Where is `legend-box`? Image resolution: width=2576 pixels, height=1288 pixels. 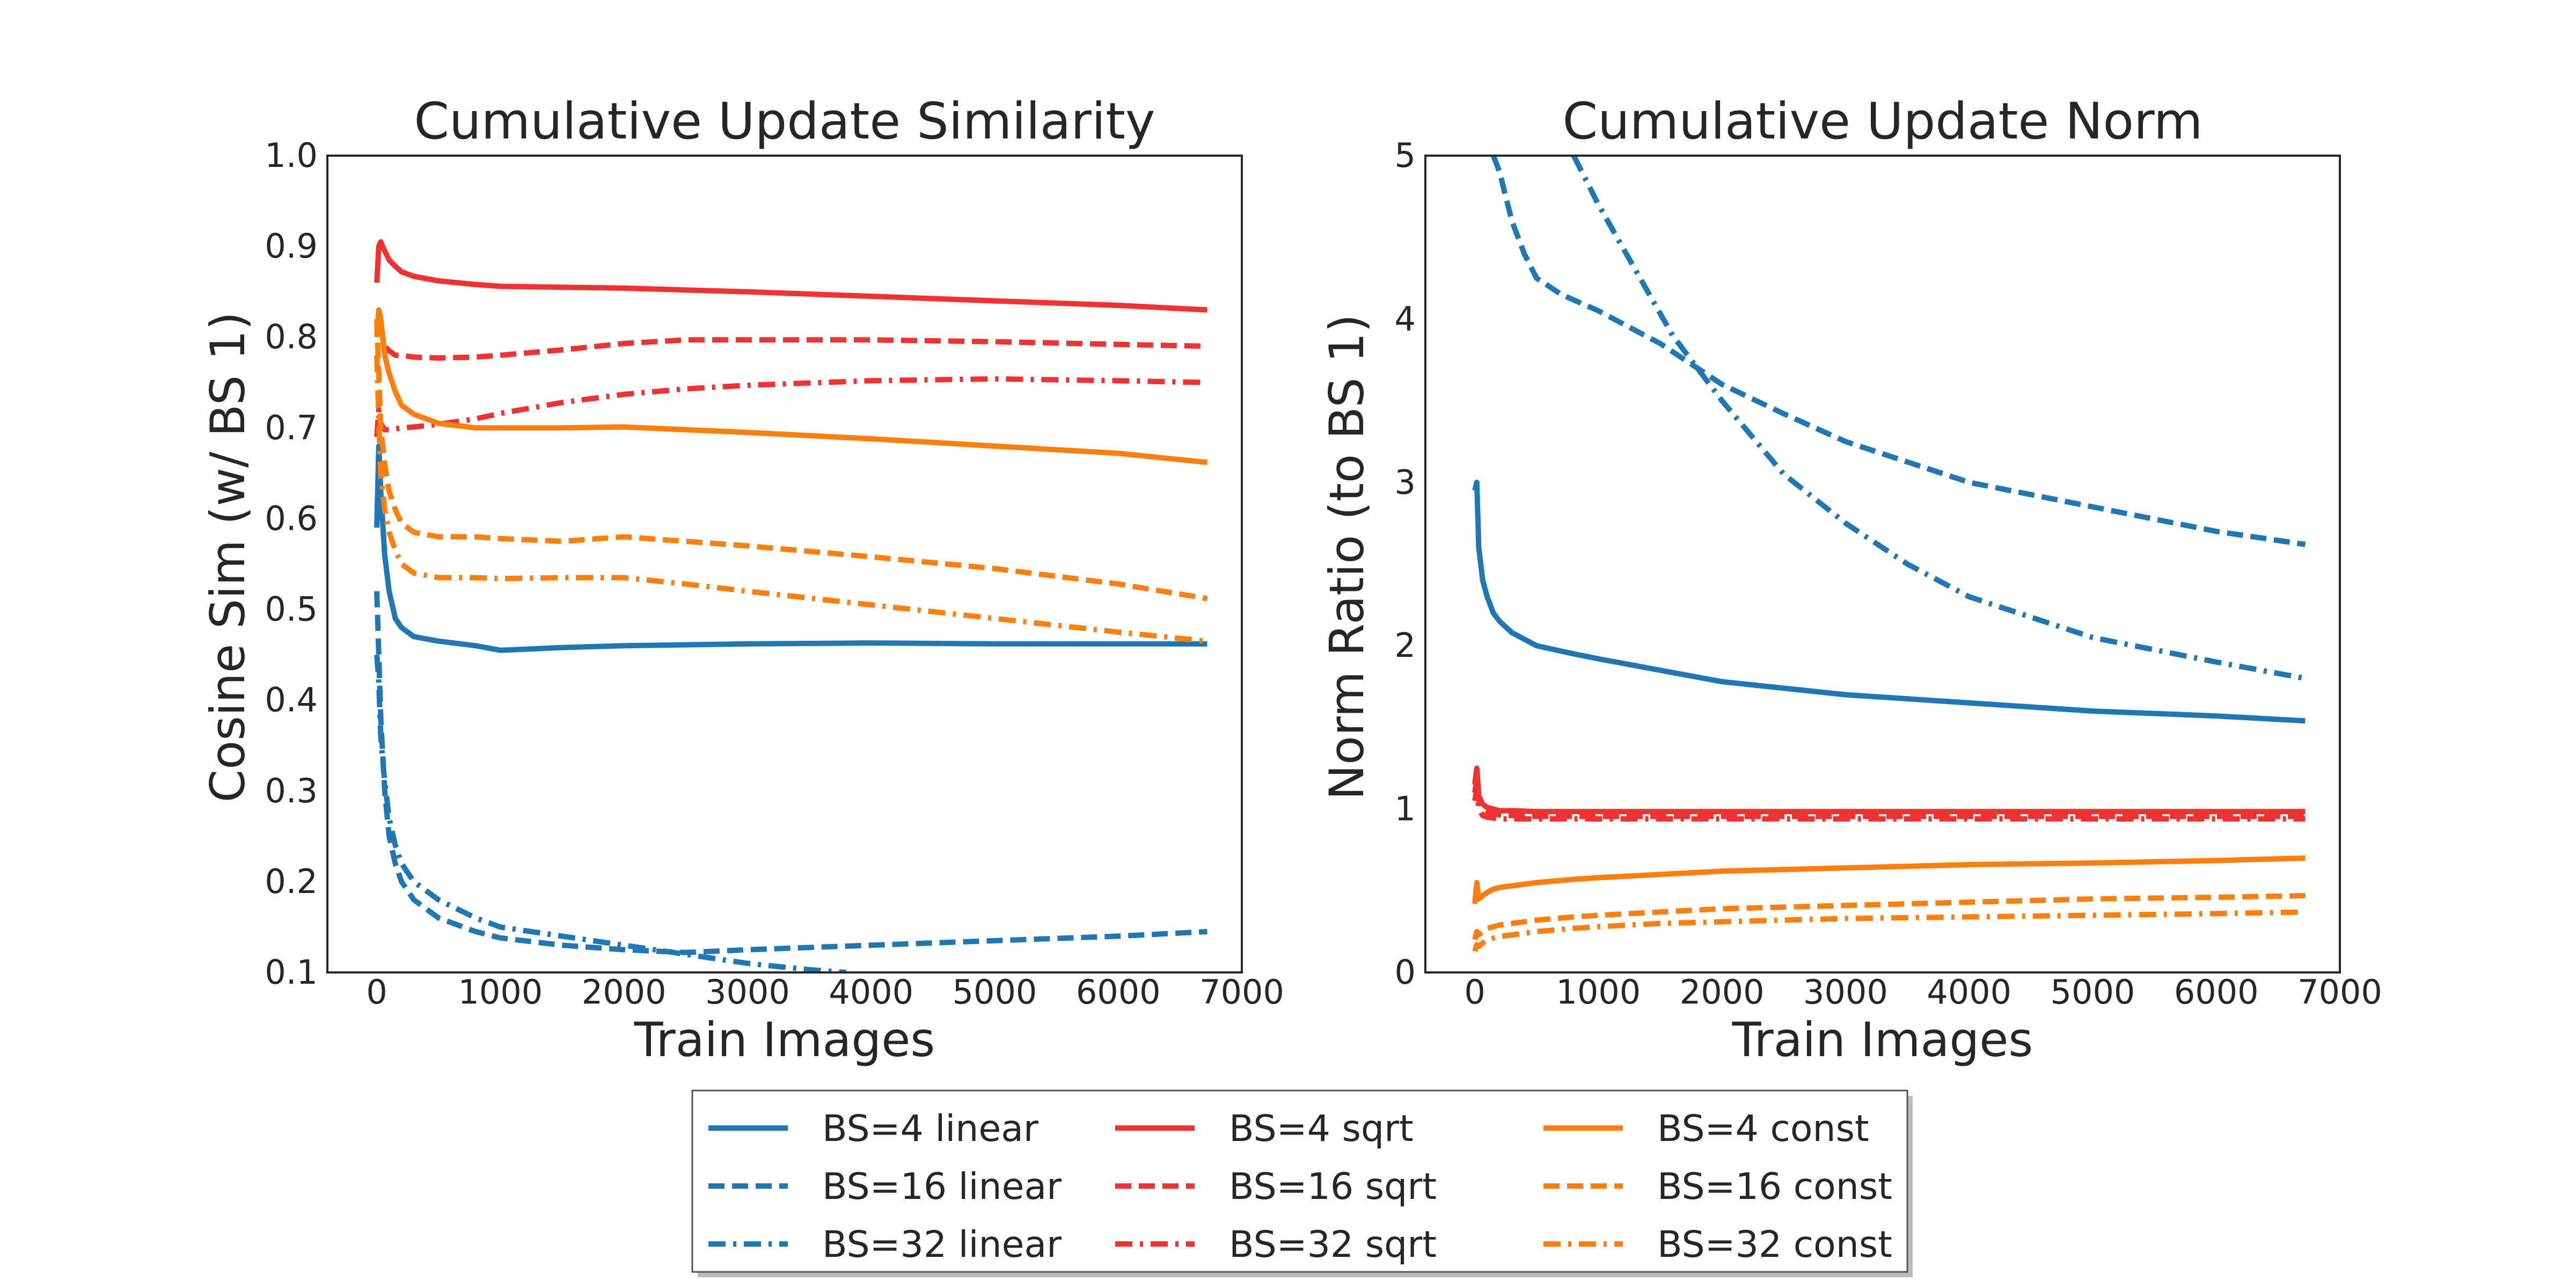 legend-box is located at coordinates (1299, 1181).